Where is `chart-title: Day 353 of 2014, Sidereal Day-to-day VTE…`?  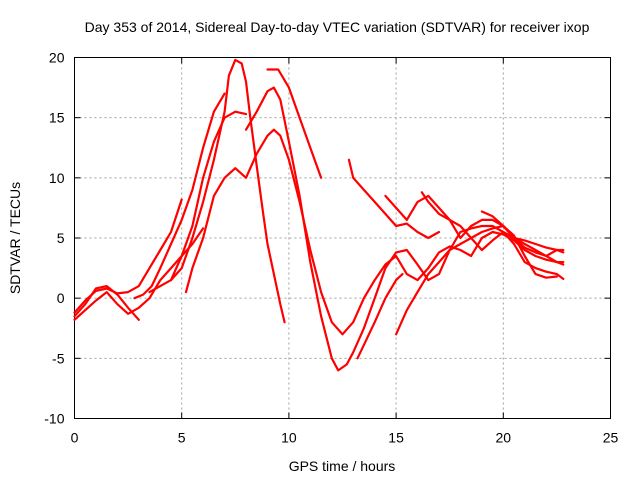
chart-title: Day 353 of 2014, Sidereal Day-to-day VTE… is located at coordinates (337, 27).